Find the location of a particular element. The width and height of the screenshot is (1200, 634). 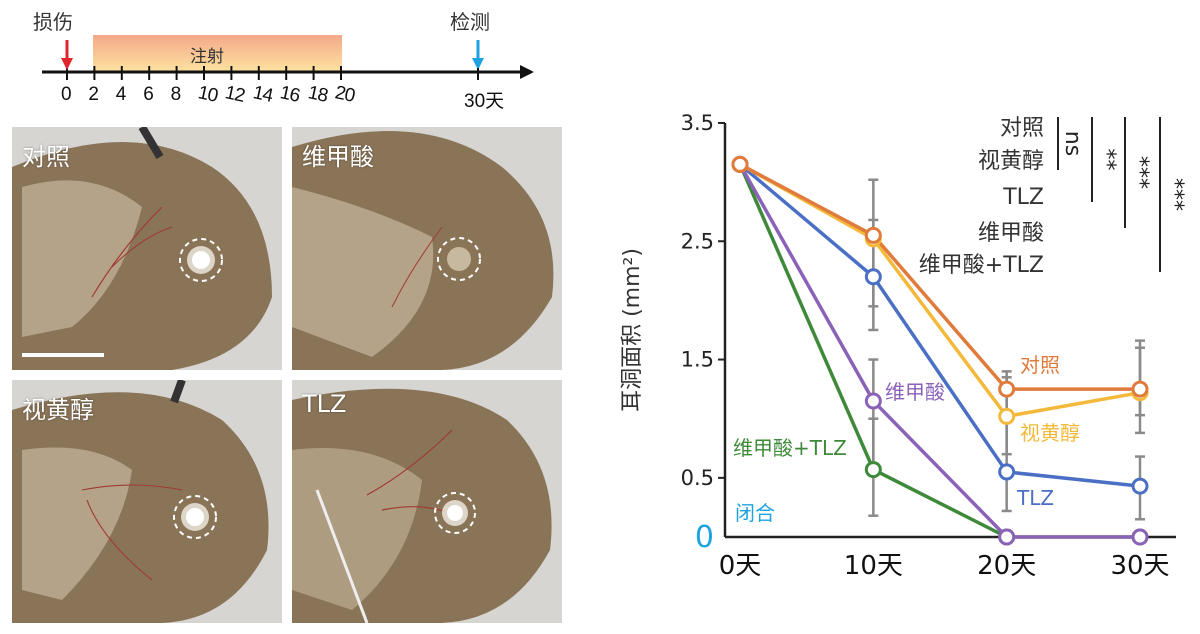

closed-label: 闭合 is located at coordinates (755, 513).